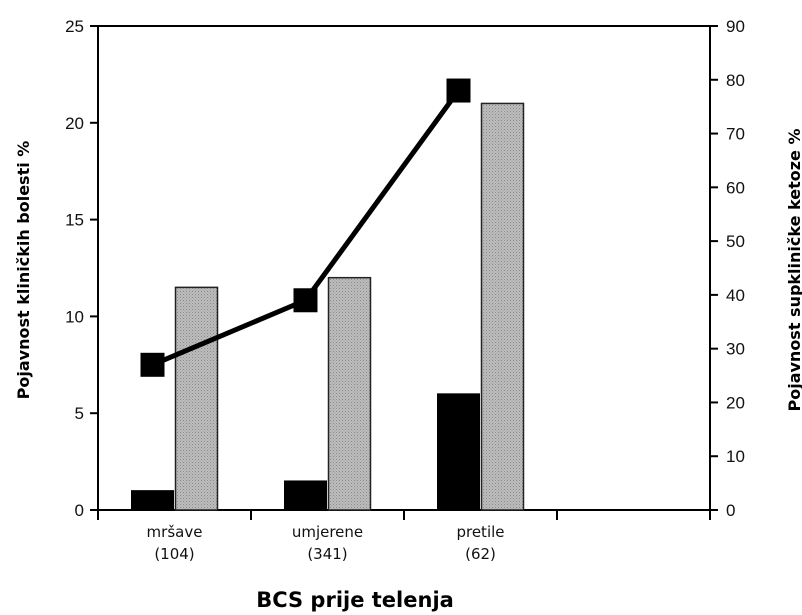 The width and height of the screenshot is (802, 615). Describe the element at coordinates (174, 554) in the screenshot. I see `x-category-count: (104)` at that location.